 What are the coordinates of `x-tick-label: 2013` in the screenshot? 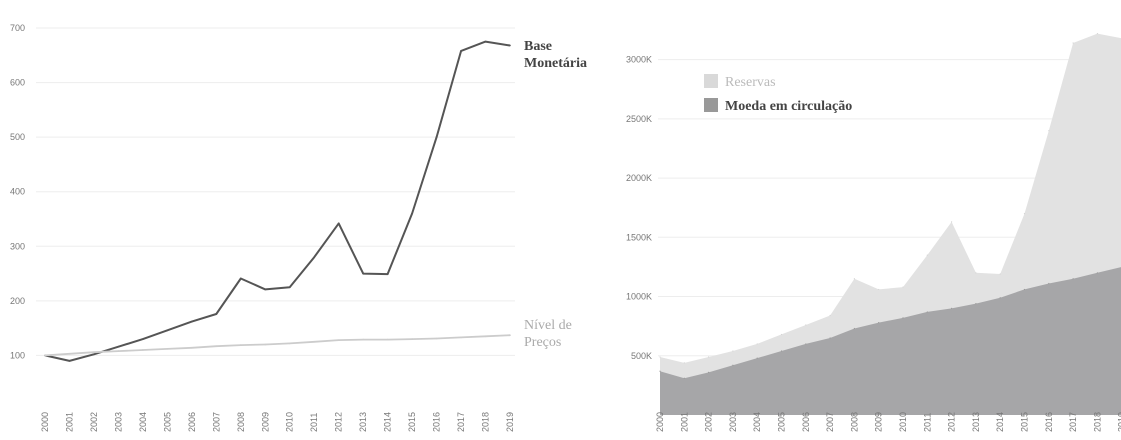 It's located at (976, 422).